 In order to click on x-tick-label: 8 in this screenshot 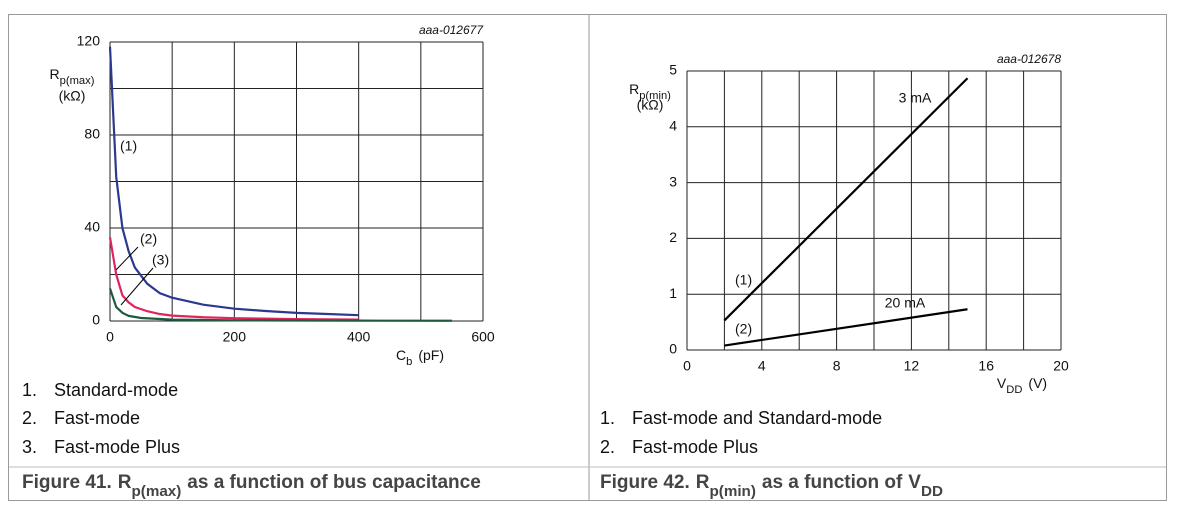, I will do `click(837, 366)`.